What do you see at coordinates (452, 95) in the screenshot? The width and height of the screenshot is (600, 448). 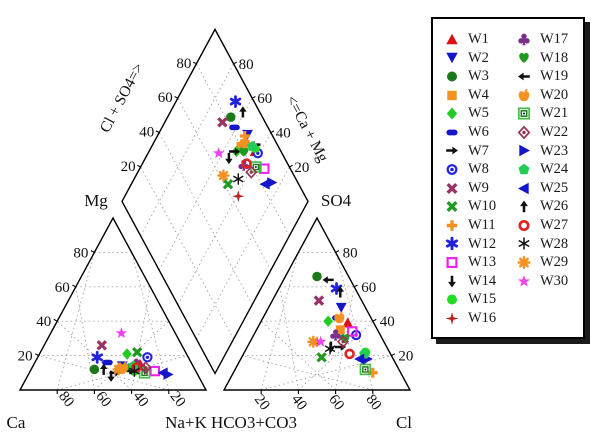 I see `legend-marker-W4-icon` at bounding box center [452, 95].